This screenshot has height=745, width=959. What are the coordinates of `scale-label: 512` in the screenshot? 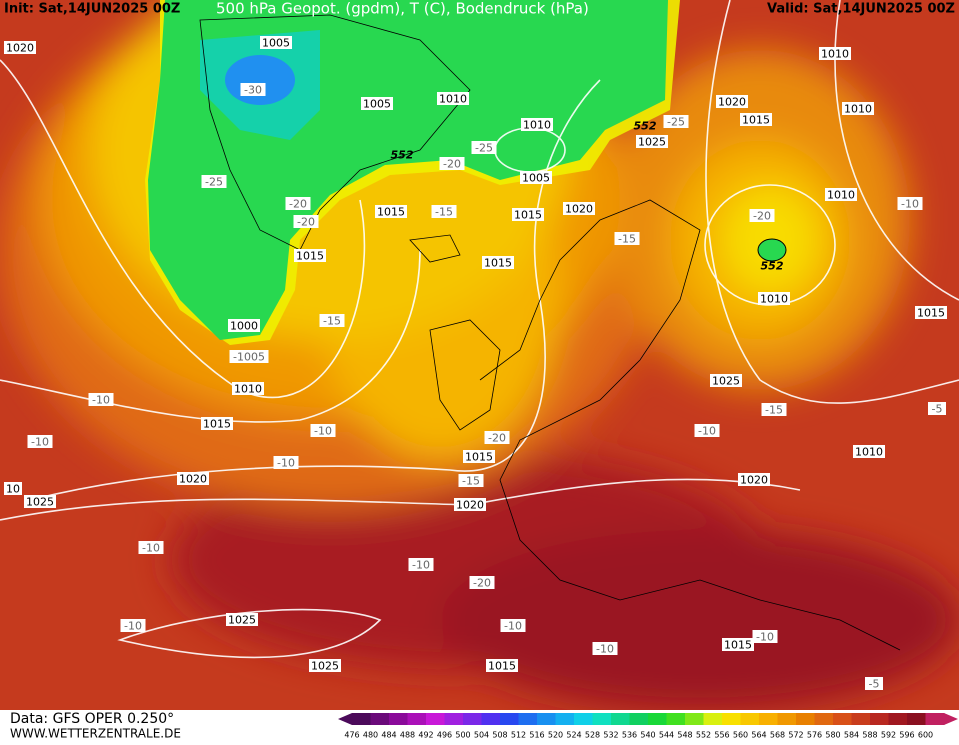 It's located at (518, 735).